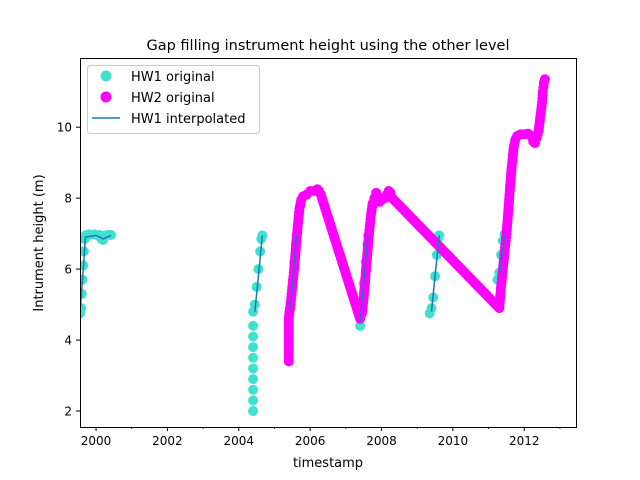  What do you see at coordinates (524, 441) in the screenshot?
I see `x-tick-label: 2012` at bounding box center [524, 441].